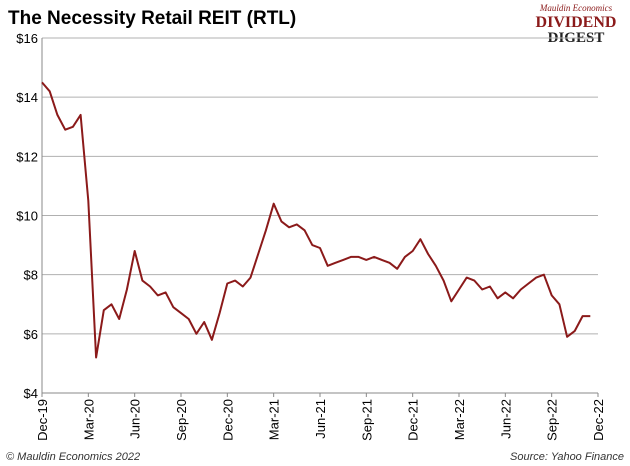 This screenshot has width=630, height=466. Describe the element at coordinates (181, 420) in the screenshot. I see `x-tick-label: Sep-20` at that location.